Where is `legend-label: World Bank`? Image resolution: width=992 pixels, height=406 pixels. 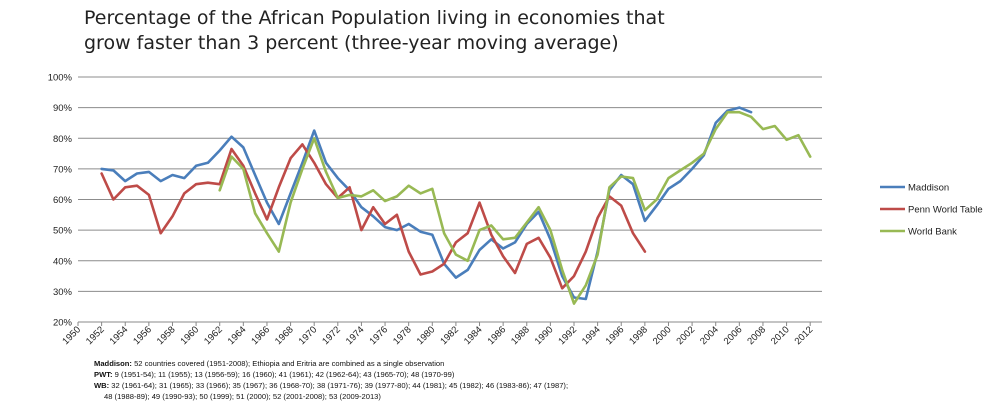
legend-label: World Bank is located at coordinates (932, 232).